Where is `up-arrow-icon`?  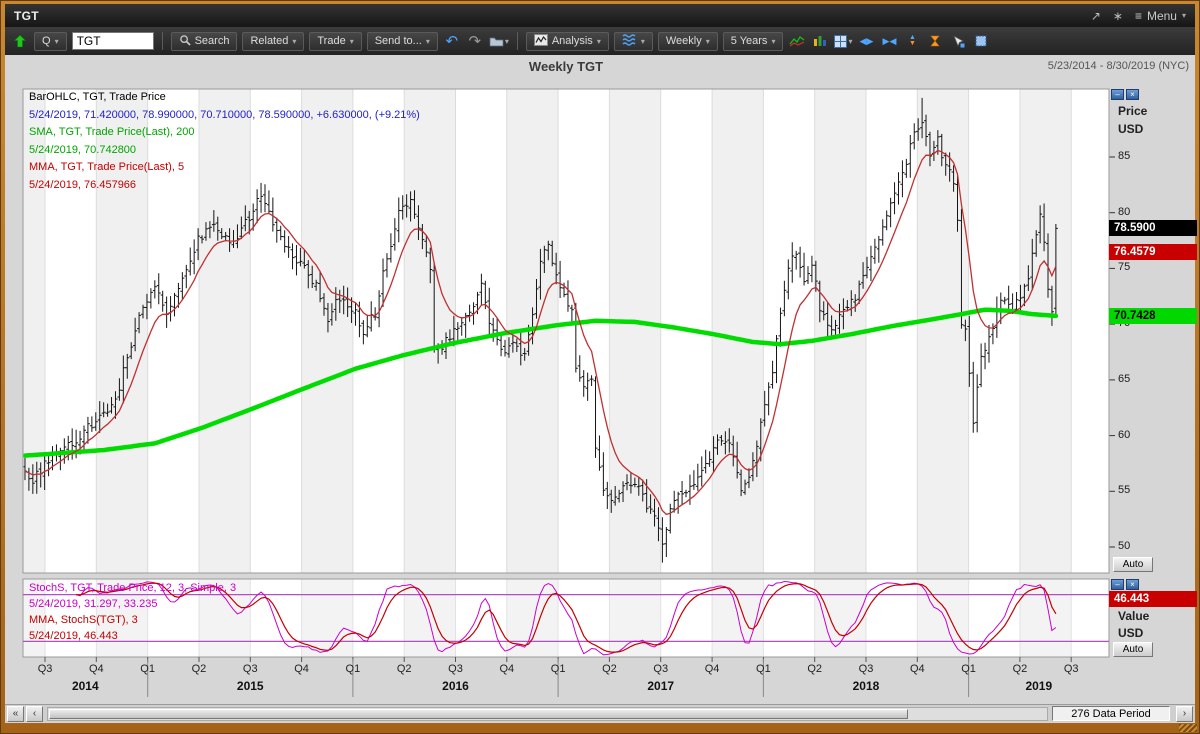
up-arrow-icon is located at coordinates (20, 41).